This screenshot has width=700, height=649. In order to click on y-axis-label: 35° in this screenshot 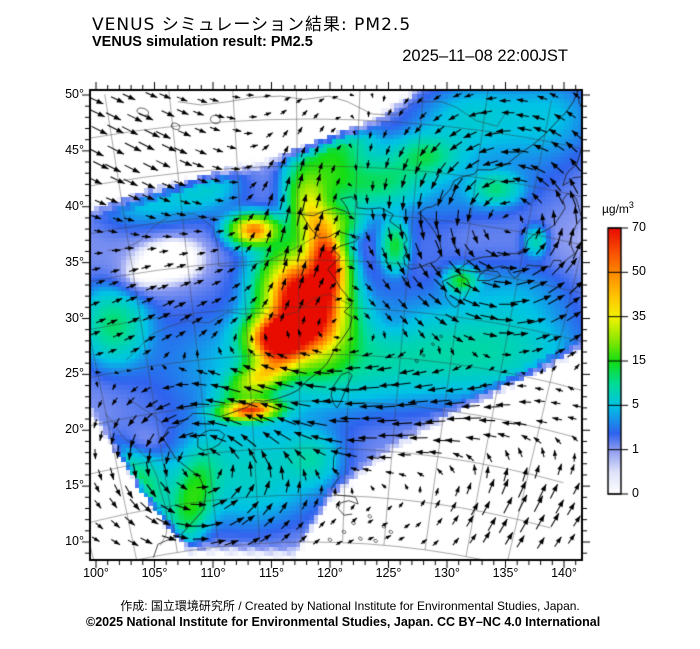, I will do `click(74, 261)`.